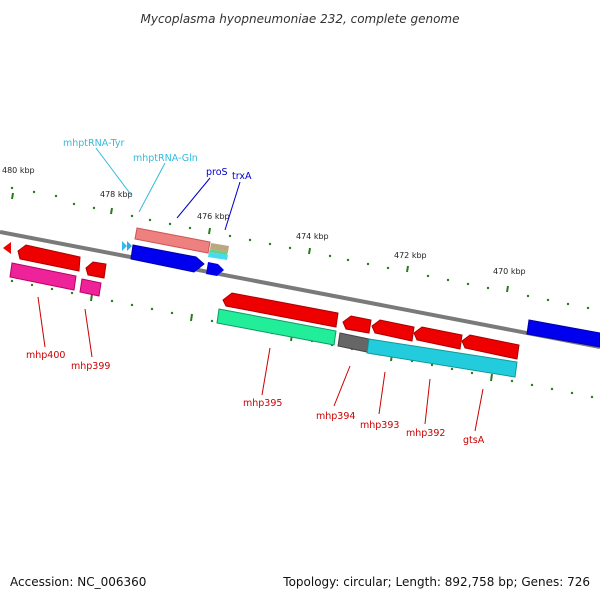 The height and width of the screenshot is (605, 600). I want to click on trna-gln-leader, so click(152, 187).